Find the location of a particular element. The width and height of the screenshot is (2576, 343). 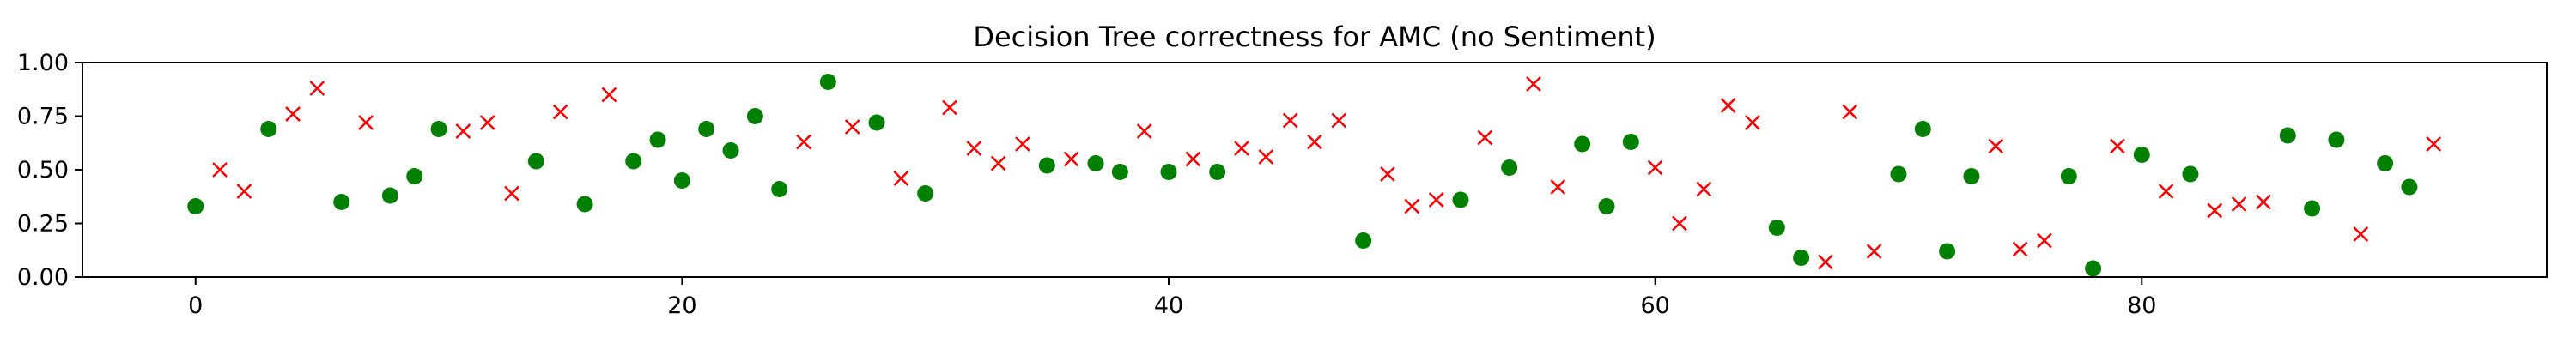

x-tick-label: 0 is located at coordinates (196, 306).